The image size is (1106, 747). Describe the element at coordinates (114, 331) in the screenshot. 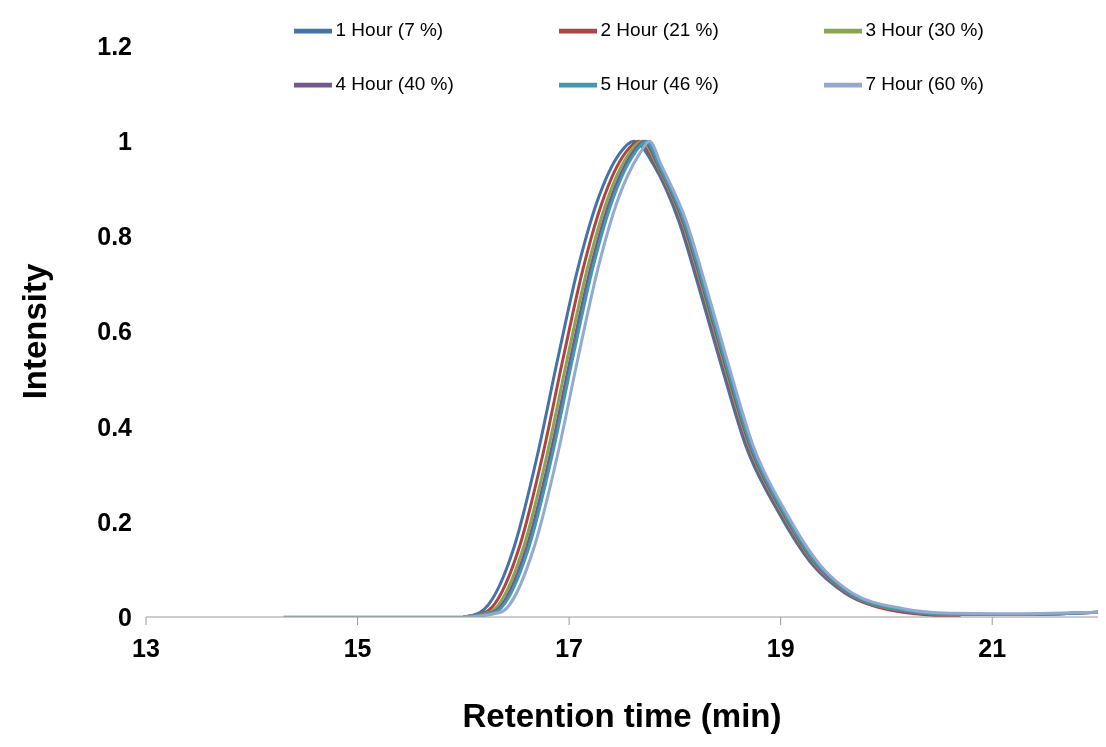

I see `y-tick-label: 0.6` at that location.